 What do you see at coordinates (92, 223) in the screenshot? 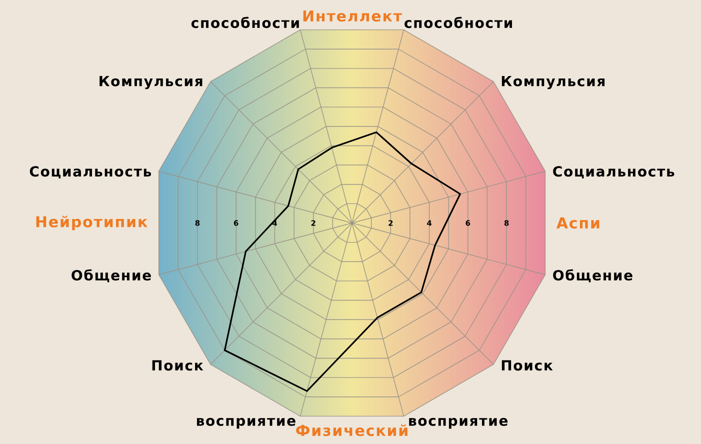
I see `text: Нейротипик` at bounding box center [92, 223].